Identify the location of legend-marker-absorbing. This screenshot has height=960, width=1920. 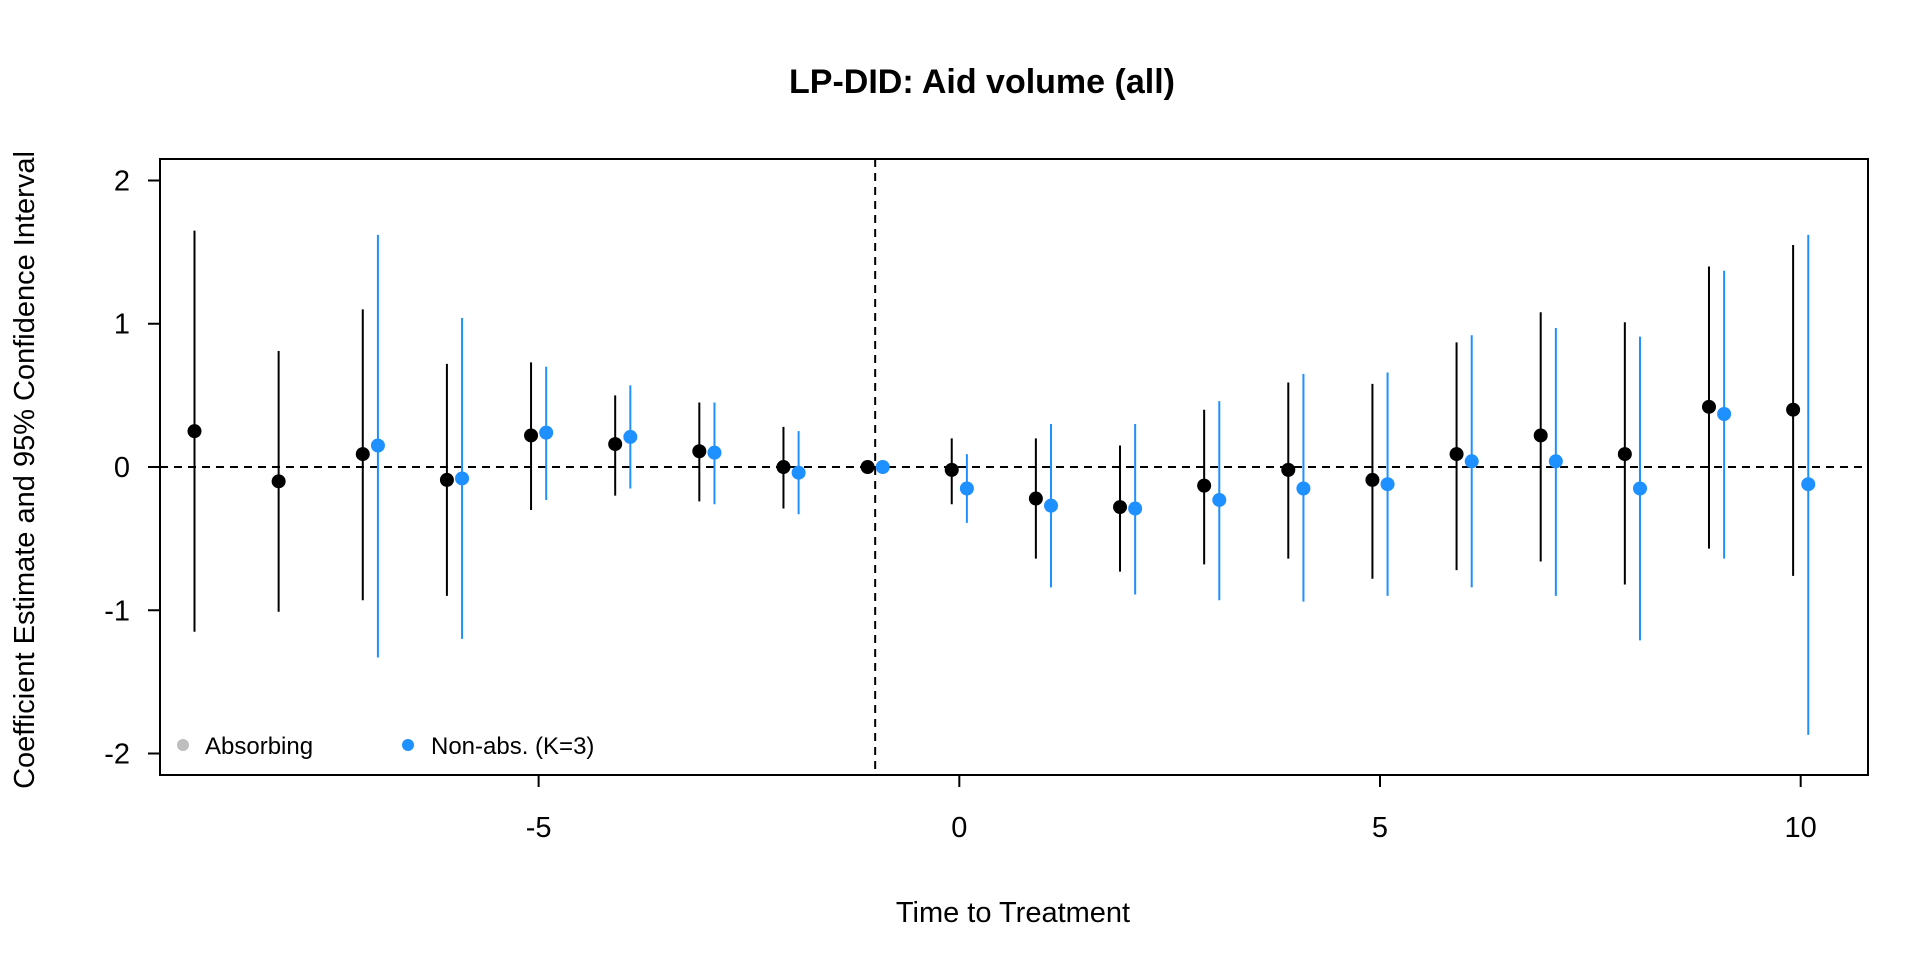
(183, 745).